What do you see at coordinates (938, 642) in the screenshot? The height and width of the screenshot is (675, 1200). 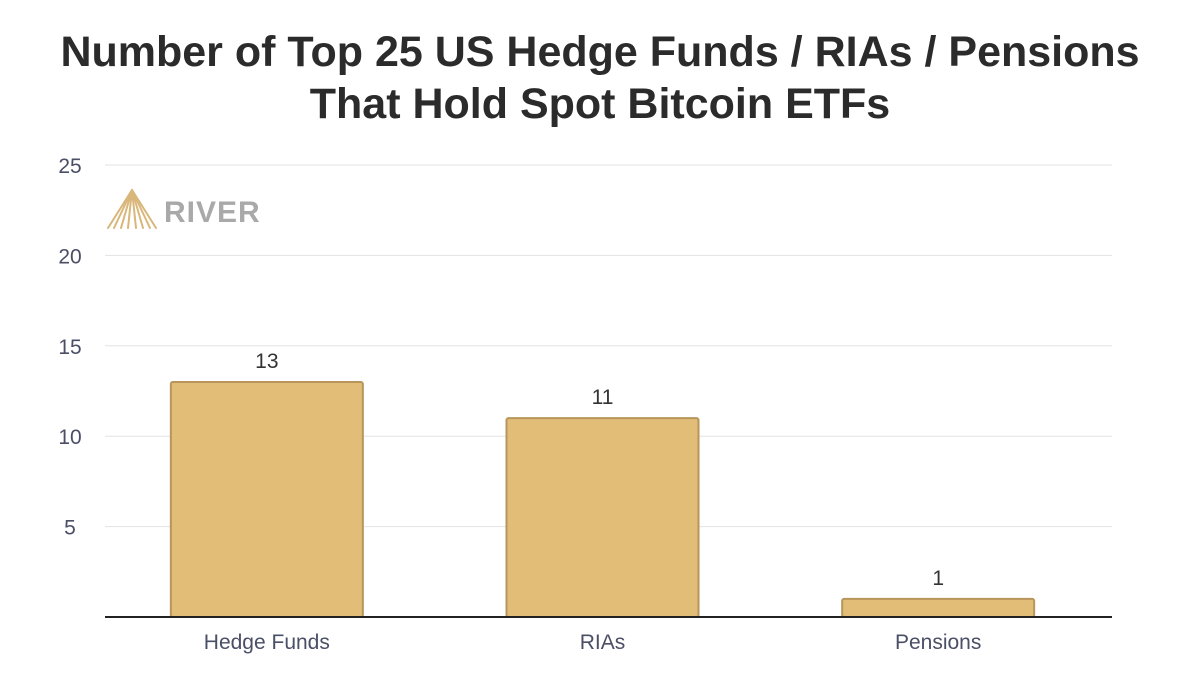 I see `x-tick-label-pensions: Pensions` at bounding box center [938, 642].